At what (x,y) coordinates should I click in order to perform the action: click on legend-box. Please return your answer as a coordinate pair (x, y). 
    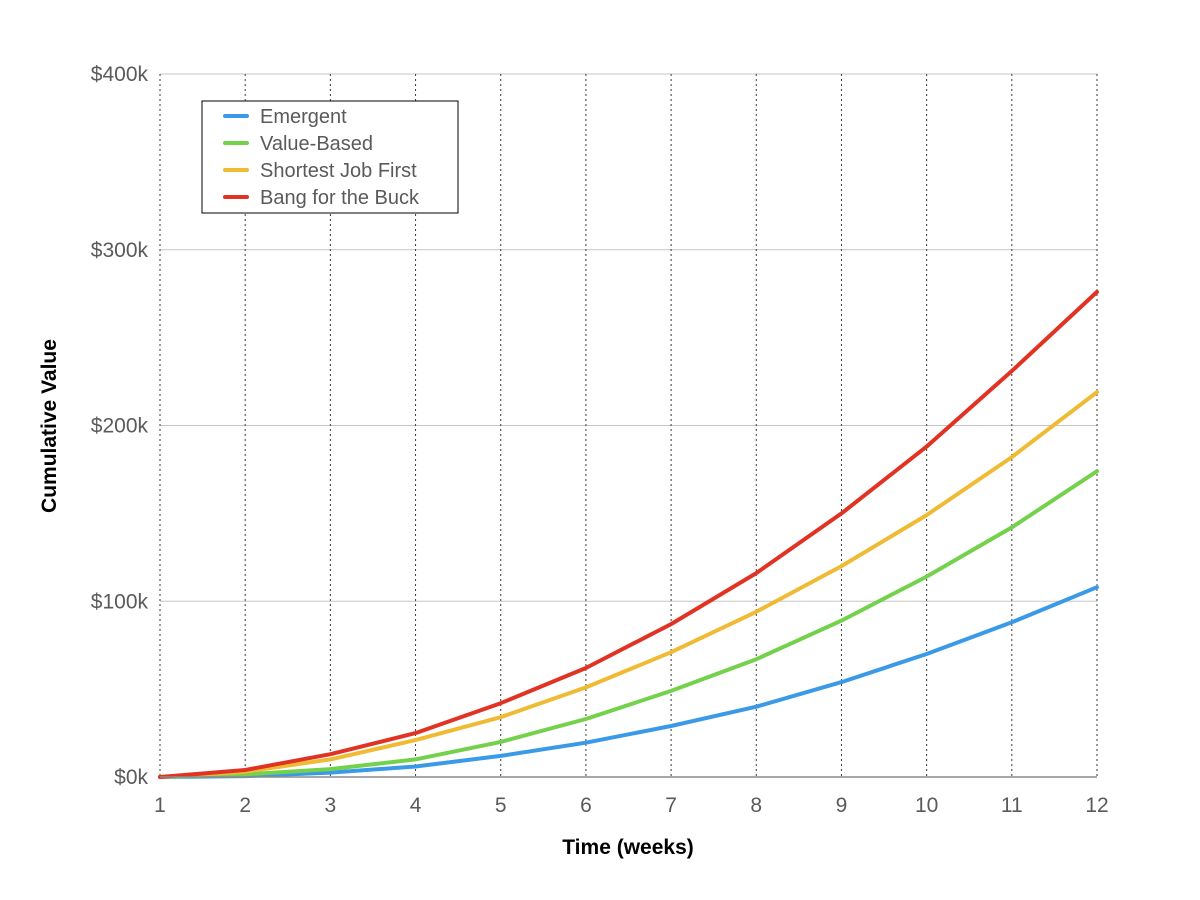
    Looking at the image, I should click on (330, 157).